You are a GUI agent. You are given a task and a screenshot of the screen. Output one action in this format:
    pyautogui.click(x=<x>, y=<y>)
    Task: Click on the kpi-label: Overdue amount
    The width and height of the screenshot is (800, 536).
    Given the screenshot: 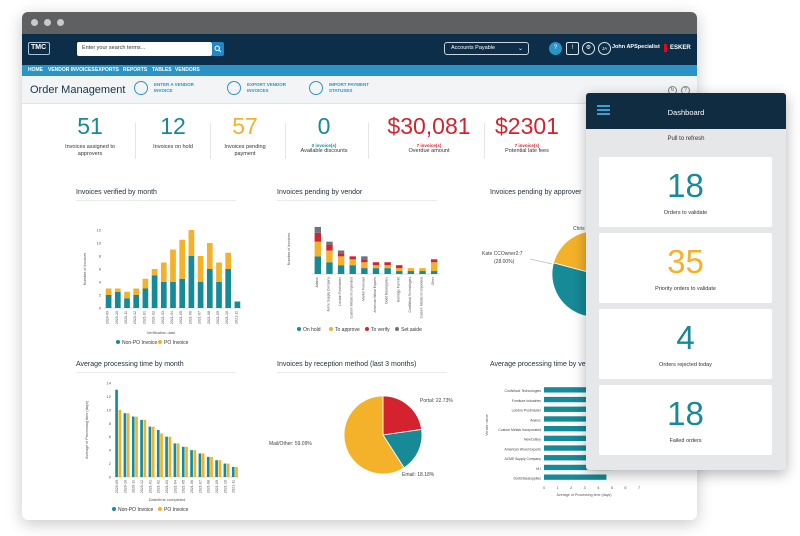 What is the action you would take?
    pyautogui.click(x=429, y=151)
    